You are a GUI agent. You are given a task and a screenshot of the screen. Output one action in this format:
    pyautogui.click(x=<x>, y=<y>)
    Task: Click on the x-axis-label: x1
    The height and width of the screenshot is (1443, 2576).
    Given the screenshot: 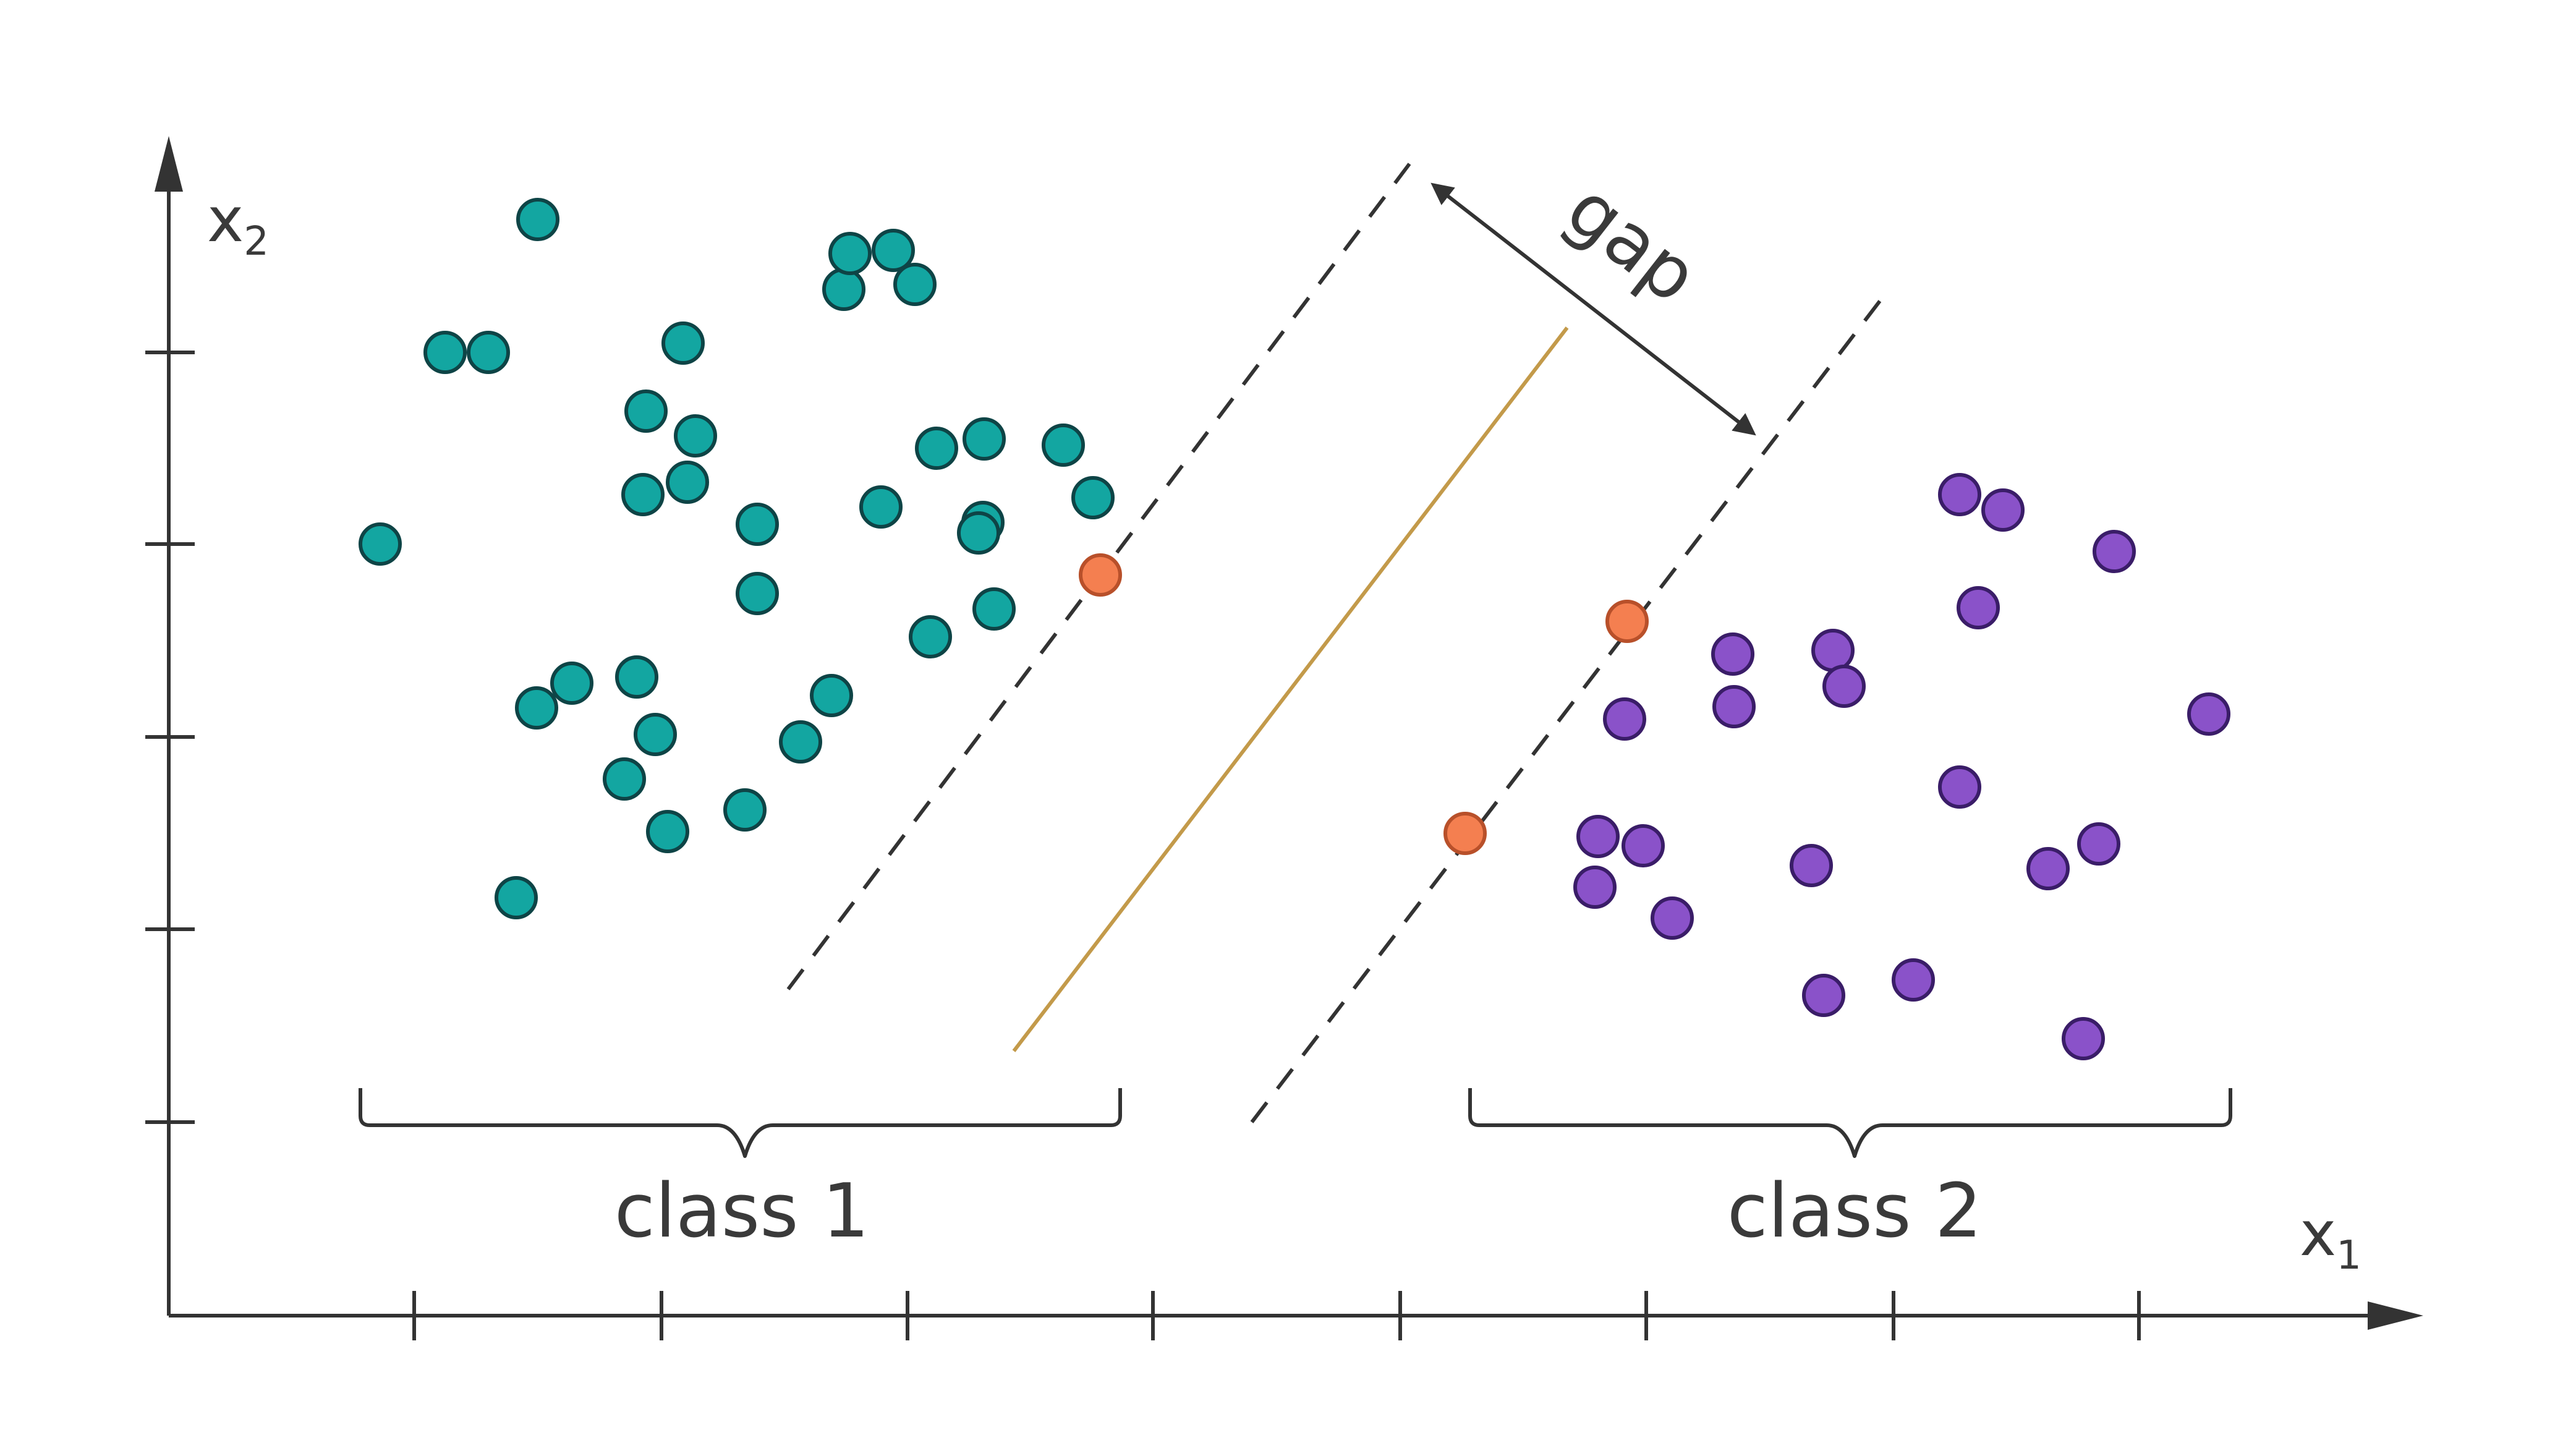 What is the action you would take?
    pyautogui.click(x=2330, y=1238)
    